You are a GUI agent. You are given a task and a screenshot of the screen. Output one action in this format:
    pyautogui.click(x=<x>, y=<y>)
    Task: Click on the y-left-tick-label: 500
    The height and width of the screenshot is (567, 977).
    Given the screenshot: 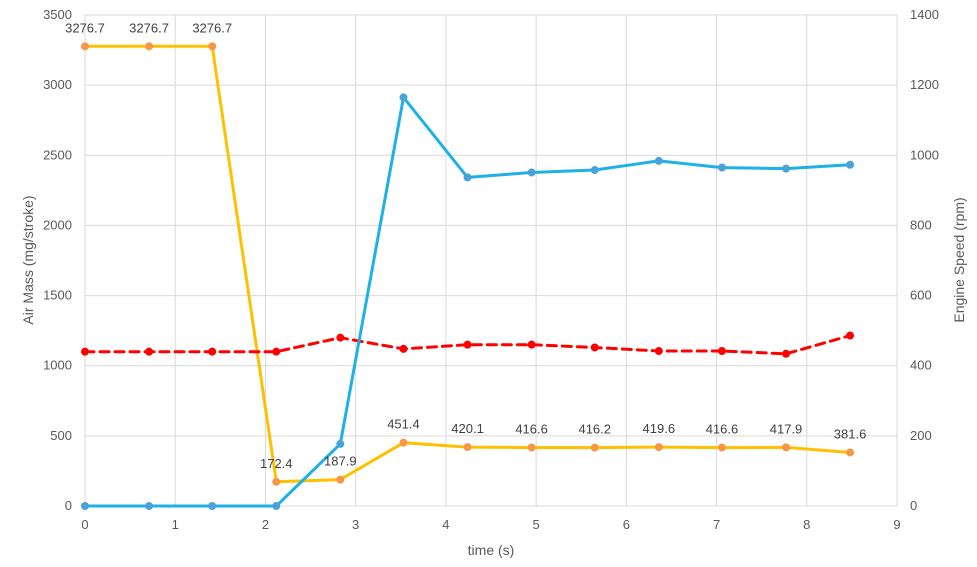 What is the action you would take?
    pyautogui.click(x=61, y=435)
    